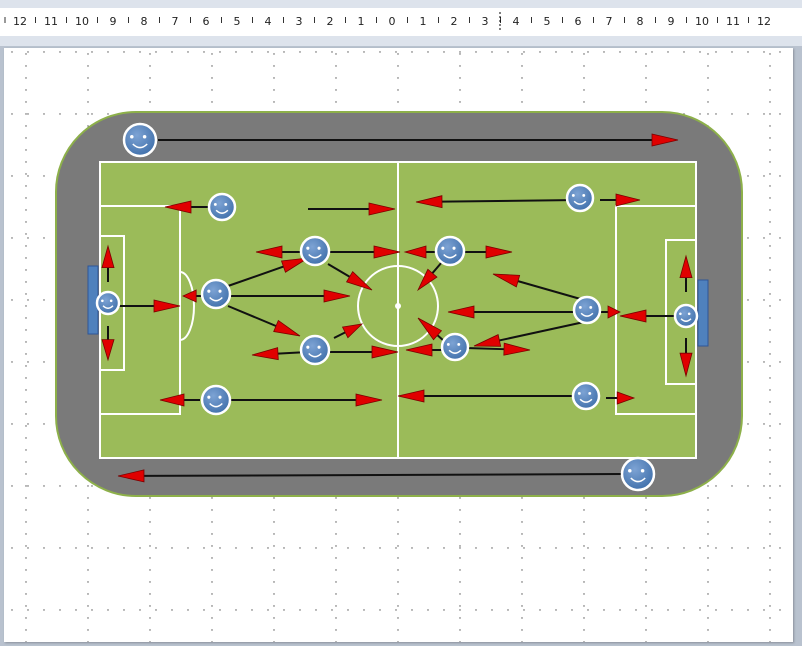 This screenshot has height=646, width=802. What do you see at coordinates (237, 21) in the screenshot?
I see `ruler-label: 5` at bounding box center [237, 21].